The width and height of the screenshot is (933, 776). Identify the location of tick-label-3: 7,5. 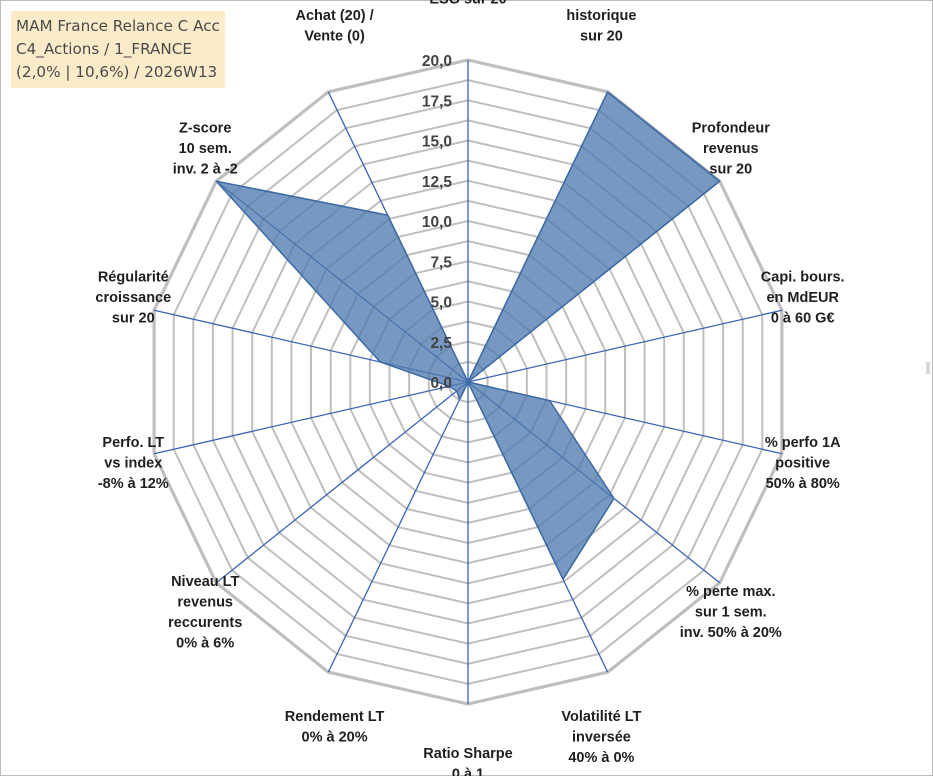
(441, 262).